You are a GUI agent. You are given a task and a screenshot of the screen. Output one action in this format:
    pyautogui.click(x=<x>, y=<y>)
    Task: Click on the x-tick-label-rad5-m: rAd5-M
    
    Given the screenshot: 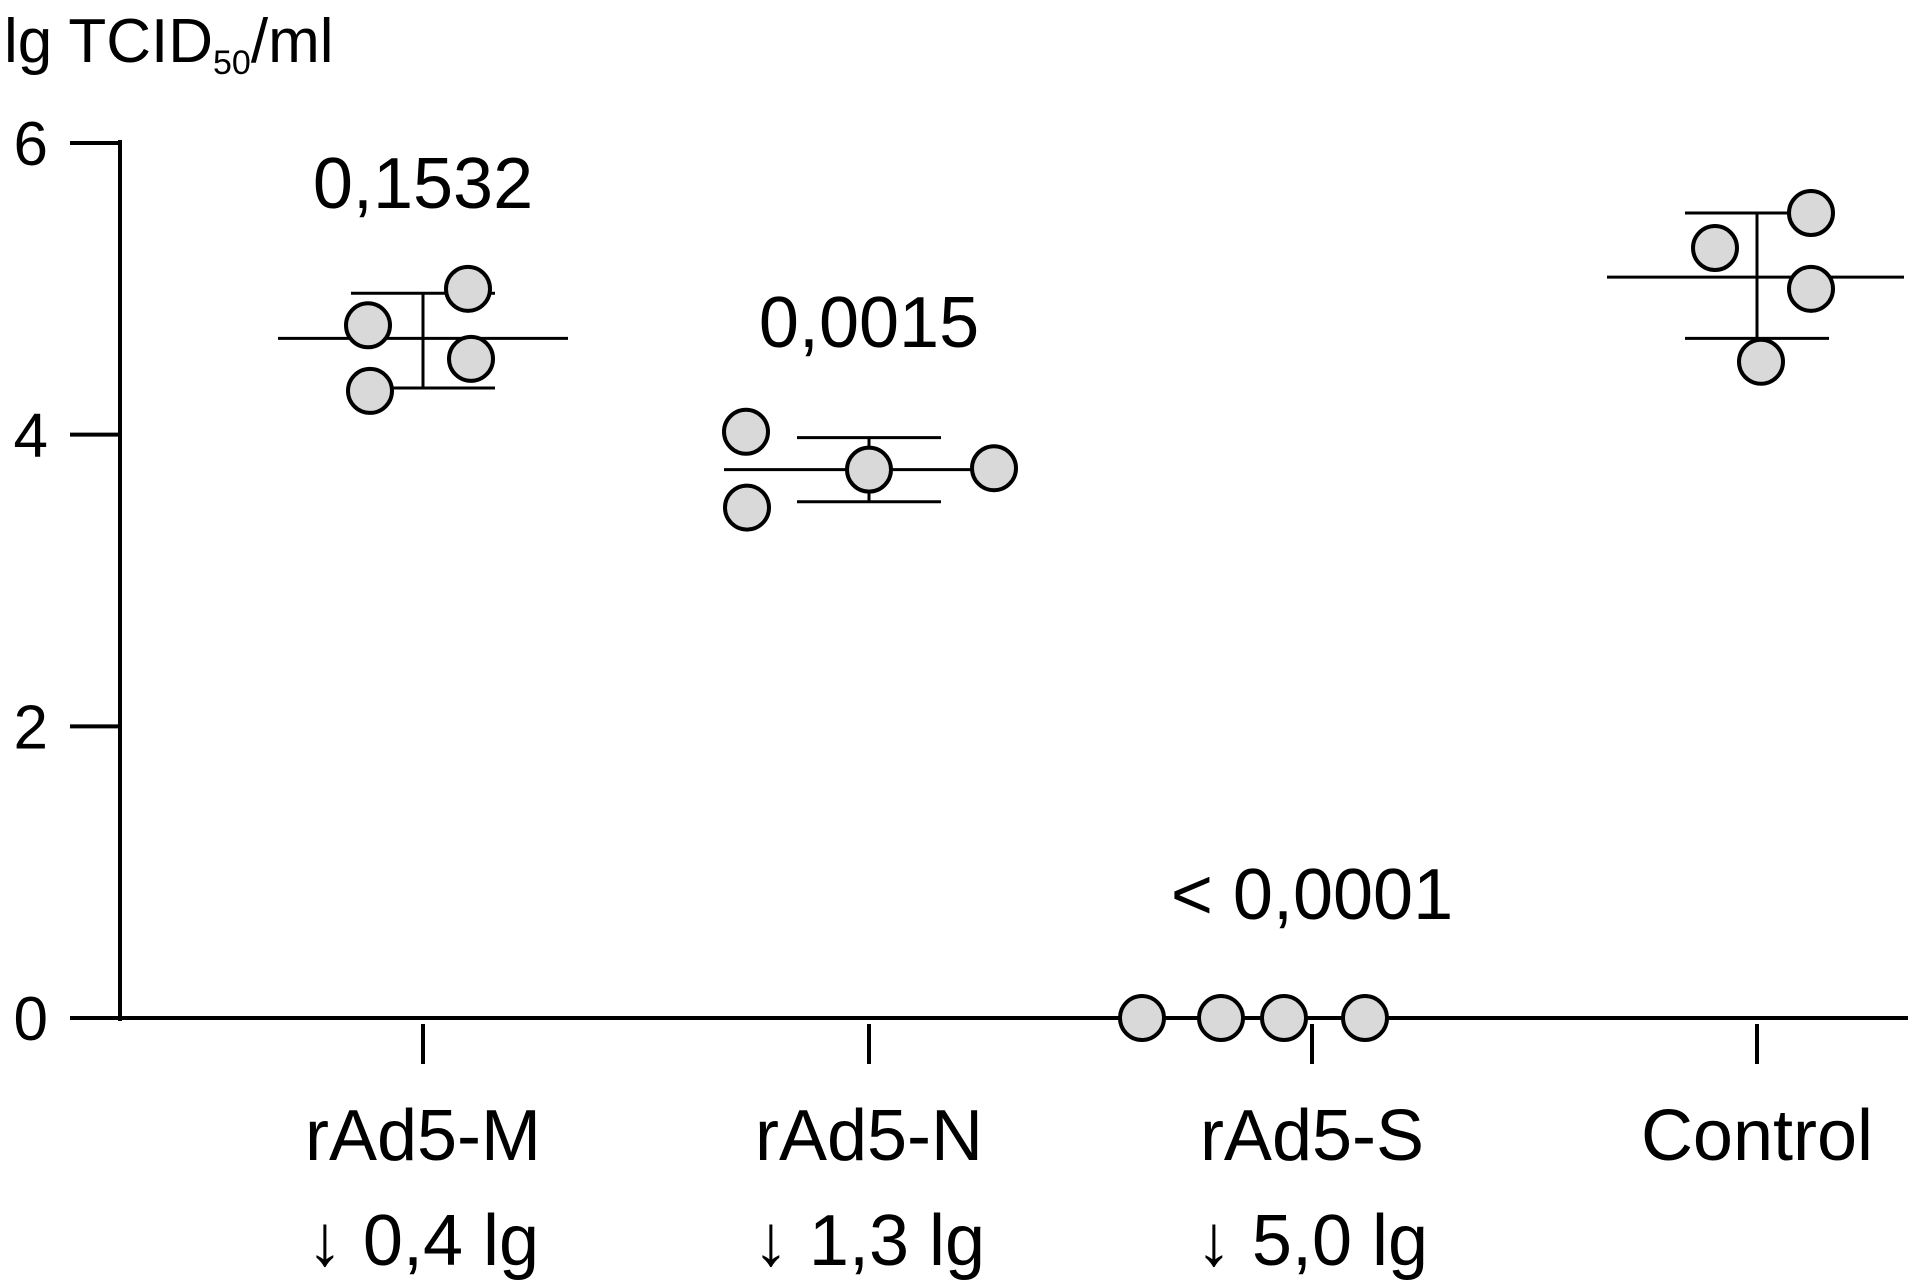 What is the action you would take?
    pyautogui.click(x=423, y=1136)
    